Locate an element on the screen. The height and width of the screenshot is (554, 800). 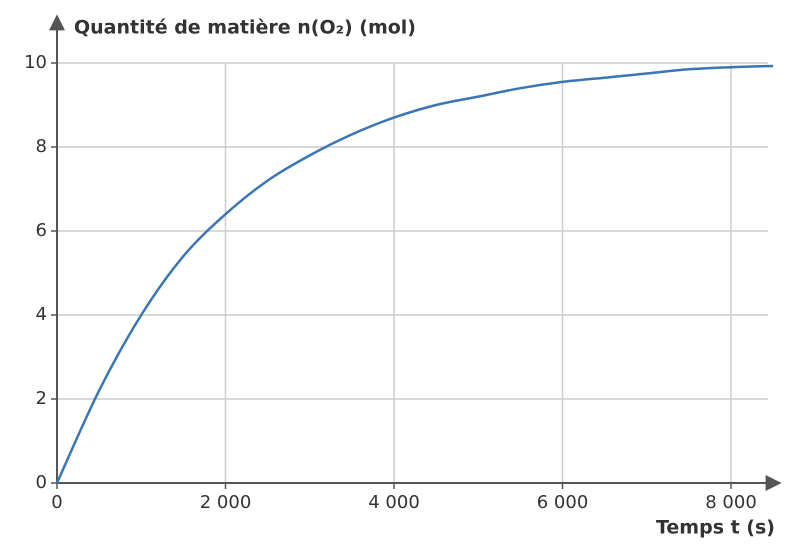
y-tick-label: 8 is located at coordinates (41, 146).